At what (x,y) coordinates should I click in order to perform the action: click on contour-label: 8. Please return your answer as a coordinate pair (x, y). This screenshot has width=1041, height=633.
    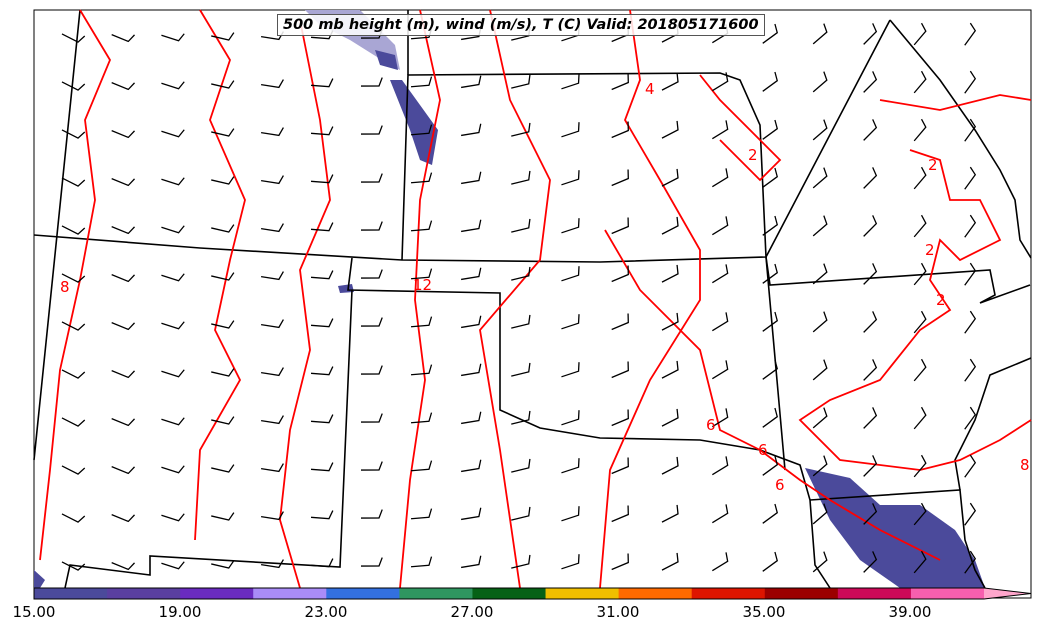
    Looking at the image, I should click on (65, 287).